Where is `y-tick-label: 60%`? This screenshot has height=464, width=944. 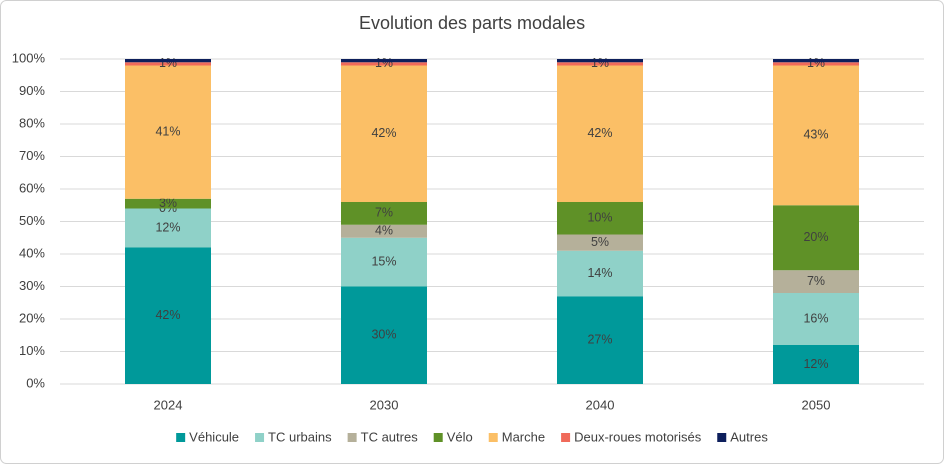
y-tick-label: 60% is located at coordinates (32, 187).